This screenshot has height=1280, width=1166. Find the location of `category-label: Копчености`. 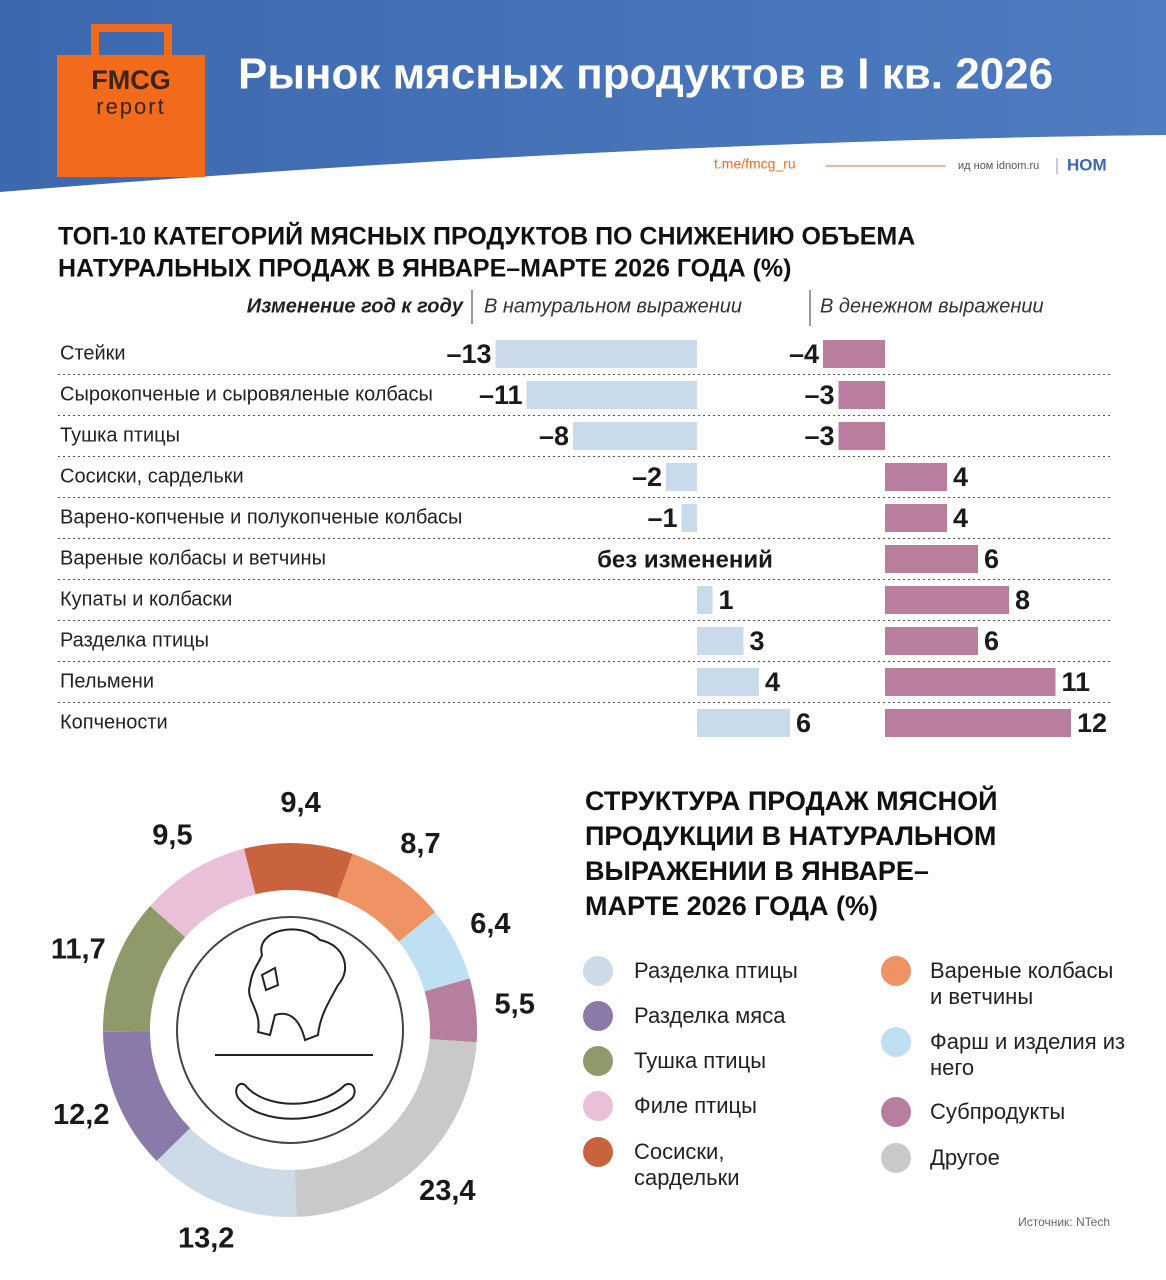

category-label: Копчености is located at coordinates (114, 722).